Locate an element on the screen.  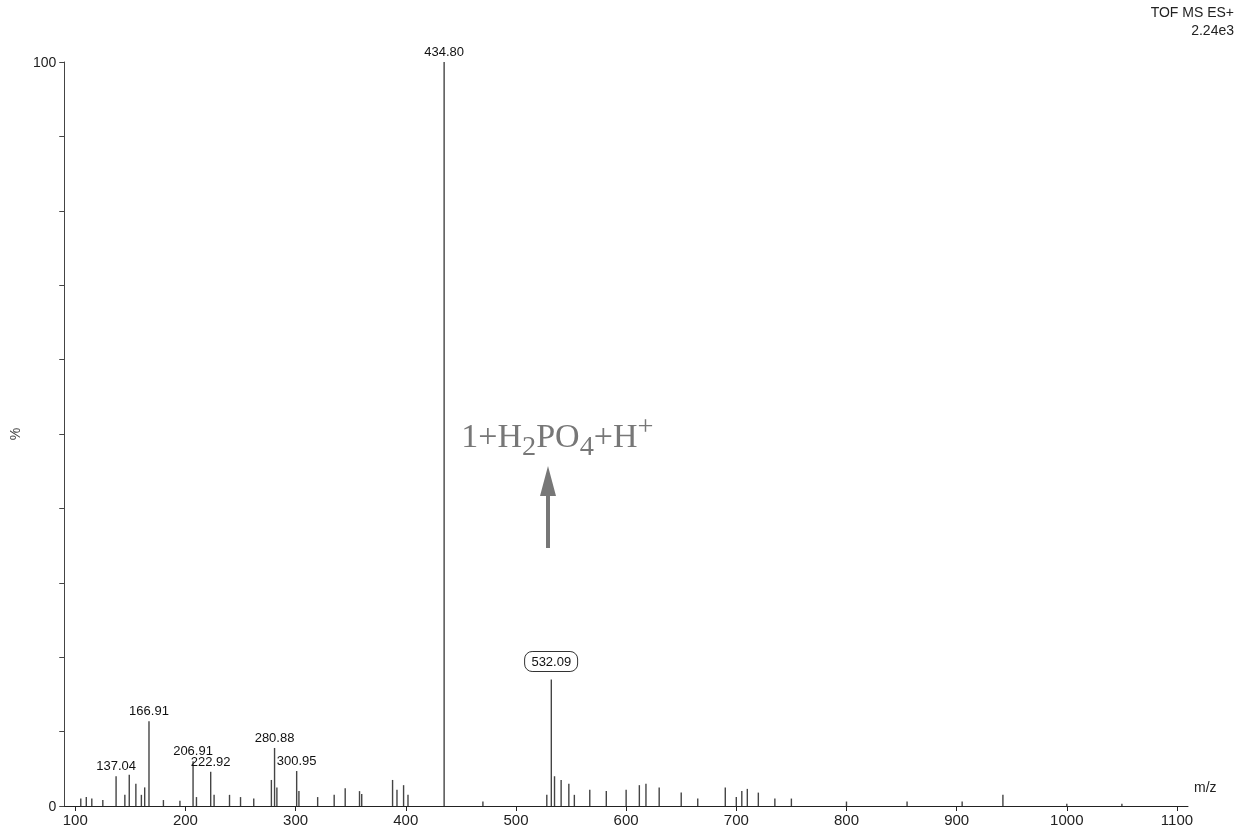
annotation: 434.80 is located at coordinates (444, 51).